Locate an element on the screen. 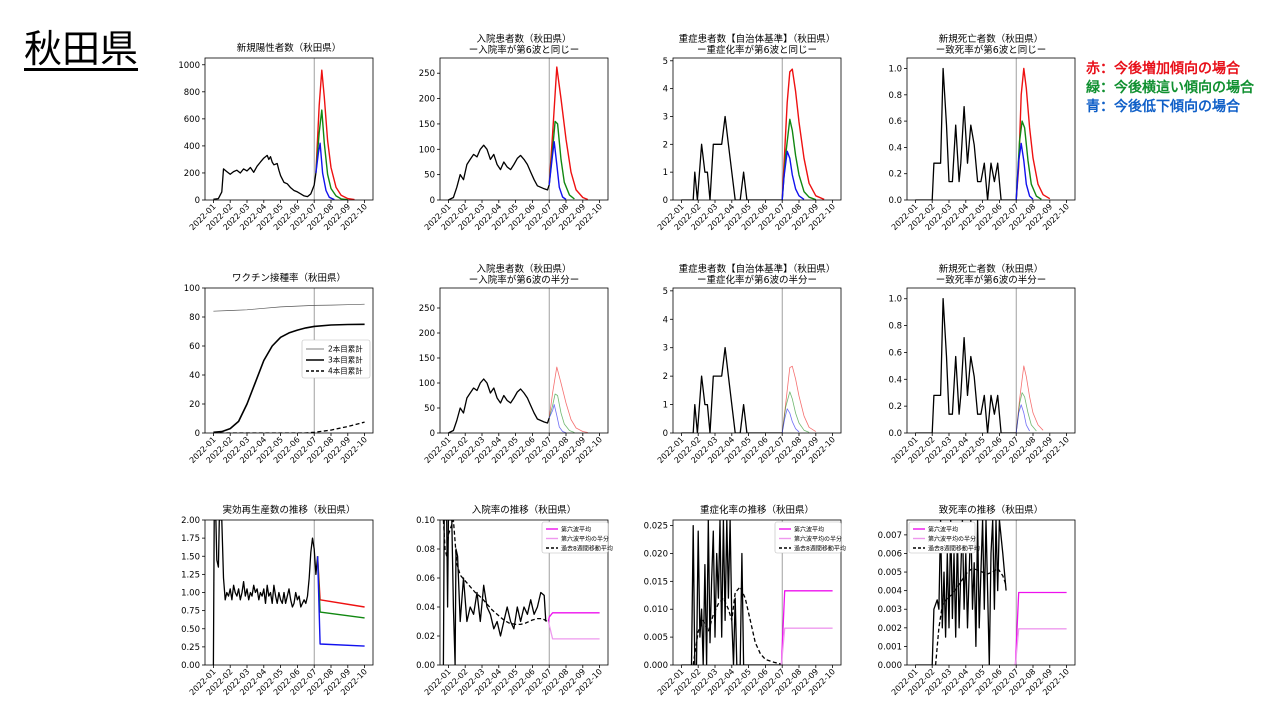  series-thick is located at coordinates (289, 378).